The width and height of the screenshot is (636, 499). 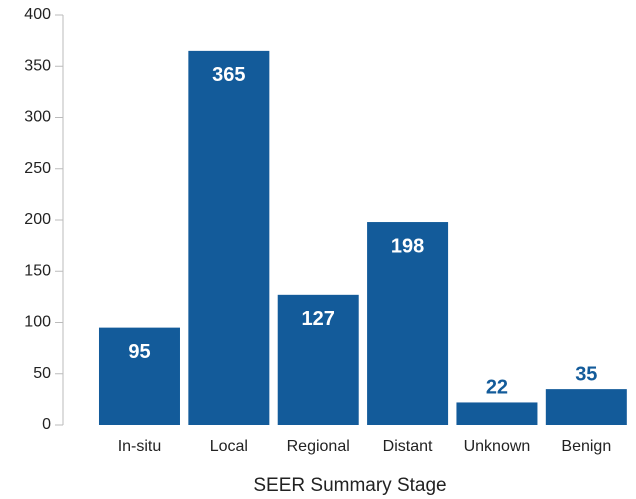 I want to click on y-tick-label: 0, so click(x=46, y=424).